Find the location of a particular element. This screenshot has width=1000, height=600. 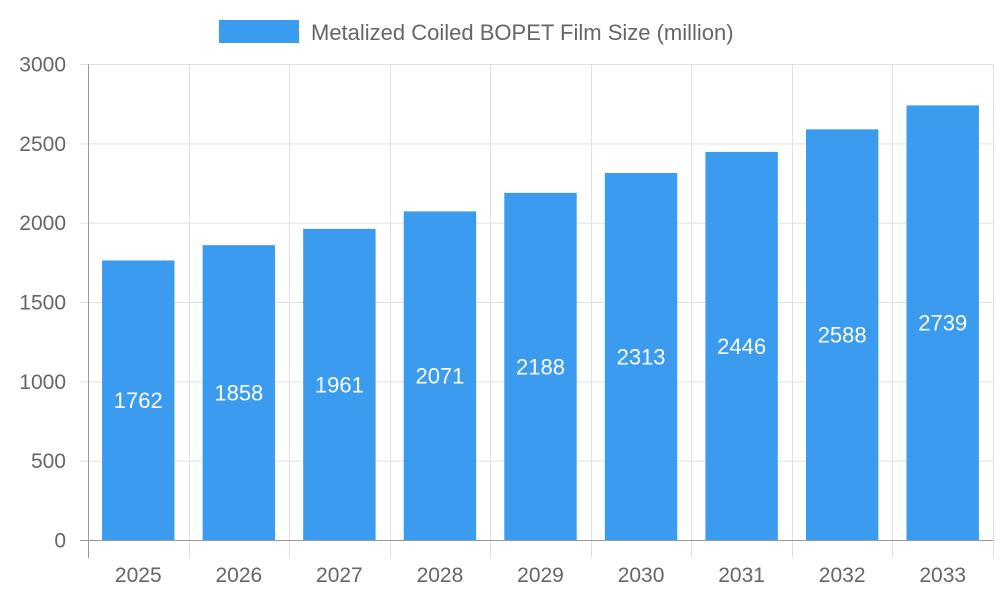

data-label: 2446 is located at coordinates (741, 346).